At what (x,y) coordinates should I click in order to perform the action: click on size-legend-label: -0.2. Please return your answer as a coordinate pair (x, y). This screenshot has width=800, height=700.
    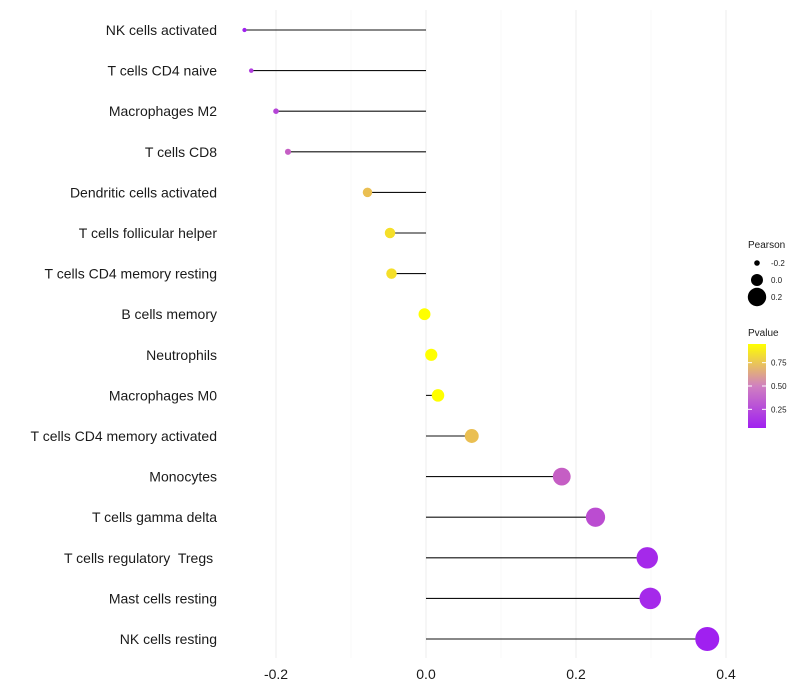
    Looking at the image, I should click on (778, 263).